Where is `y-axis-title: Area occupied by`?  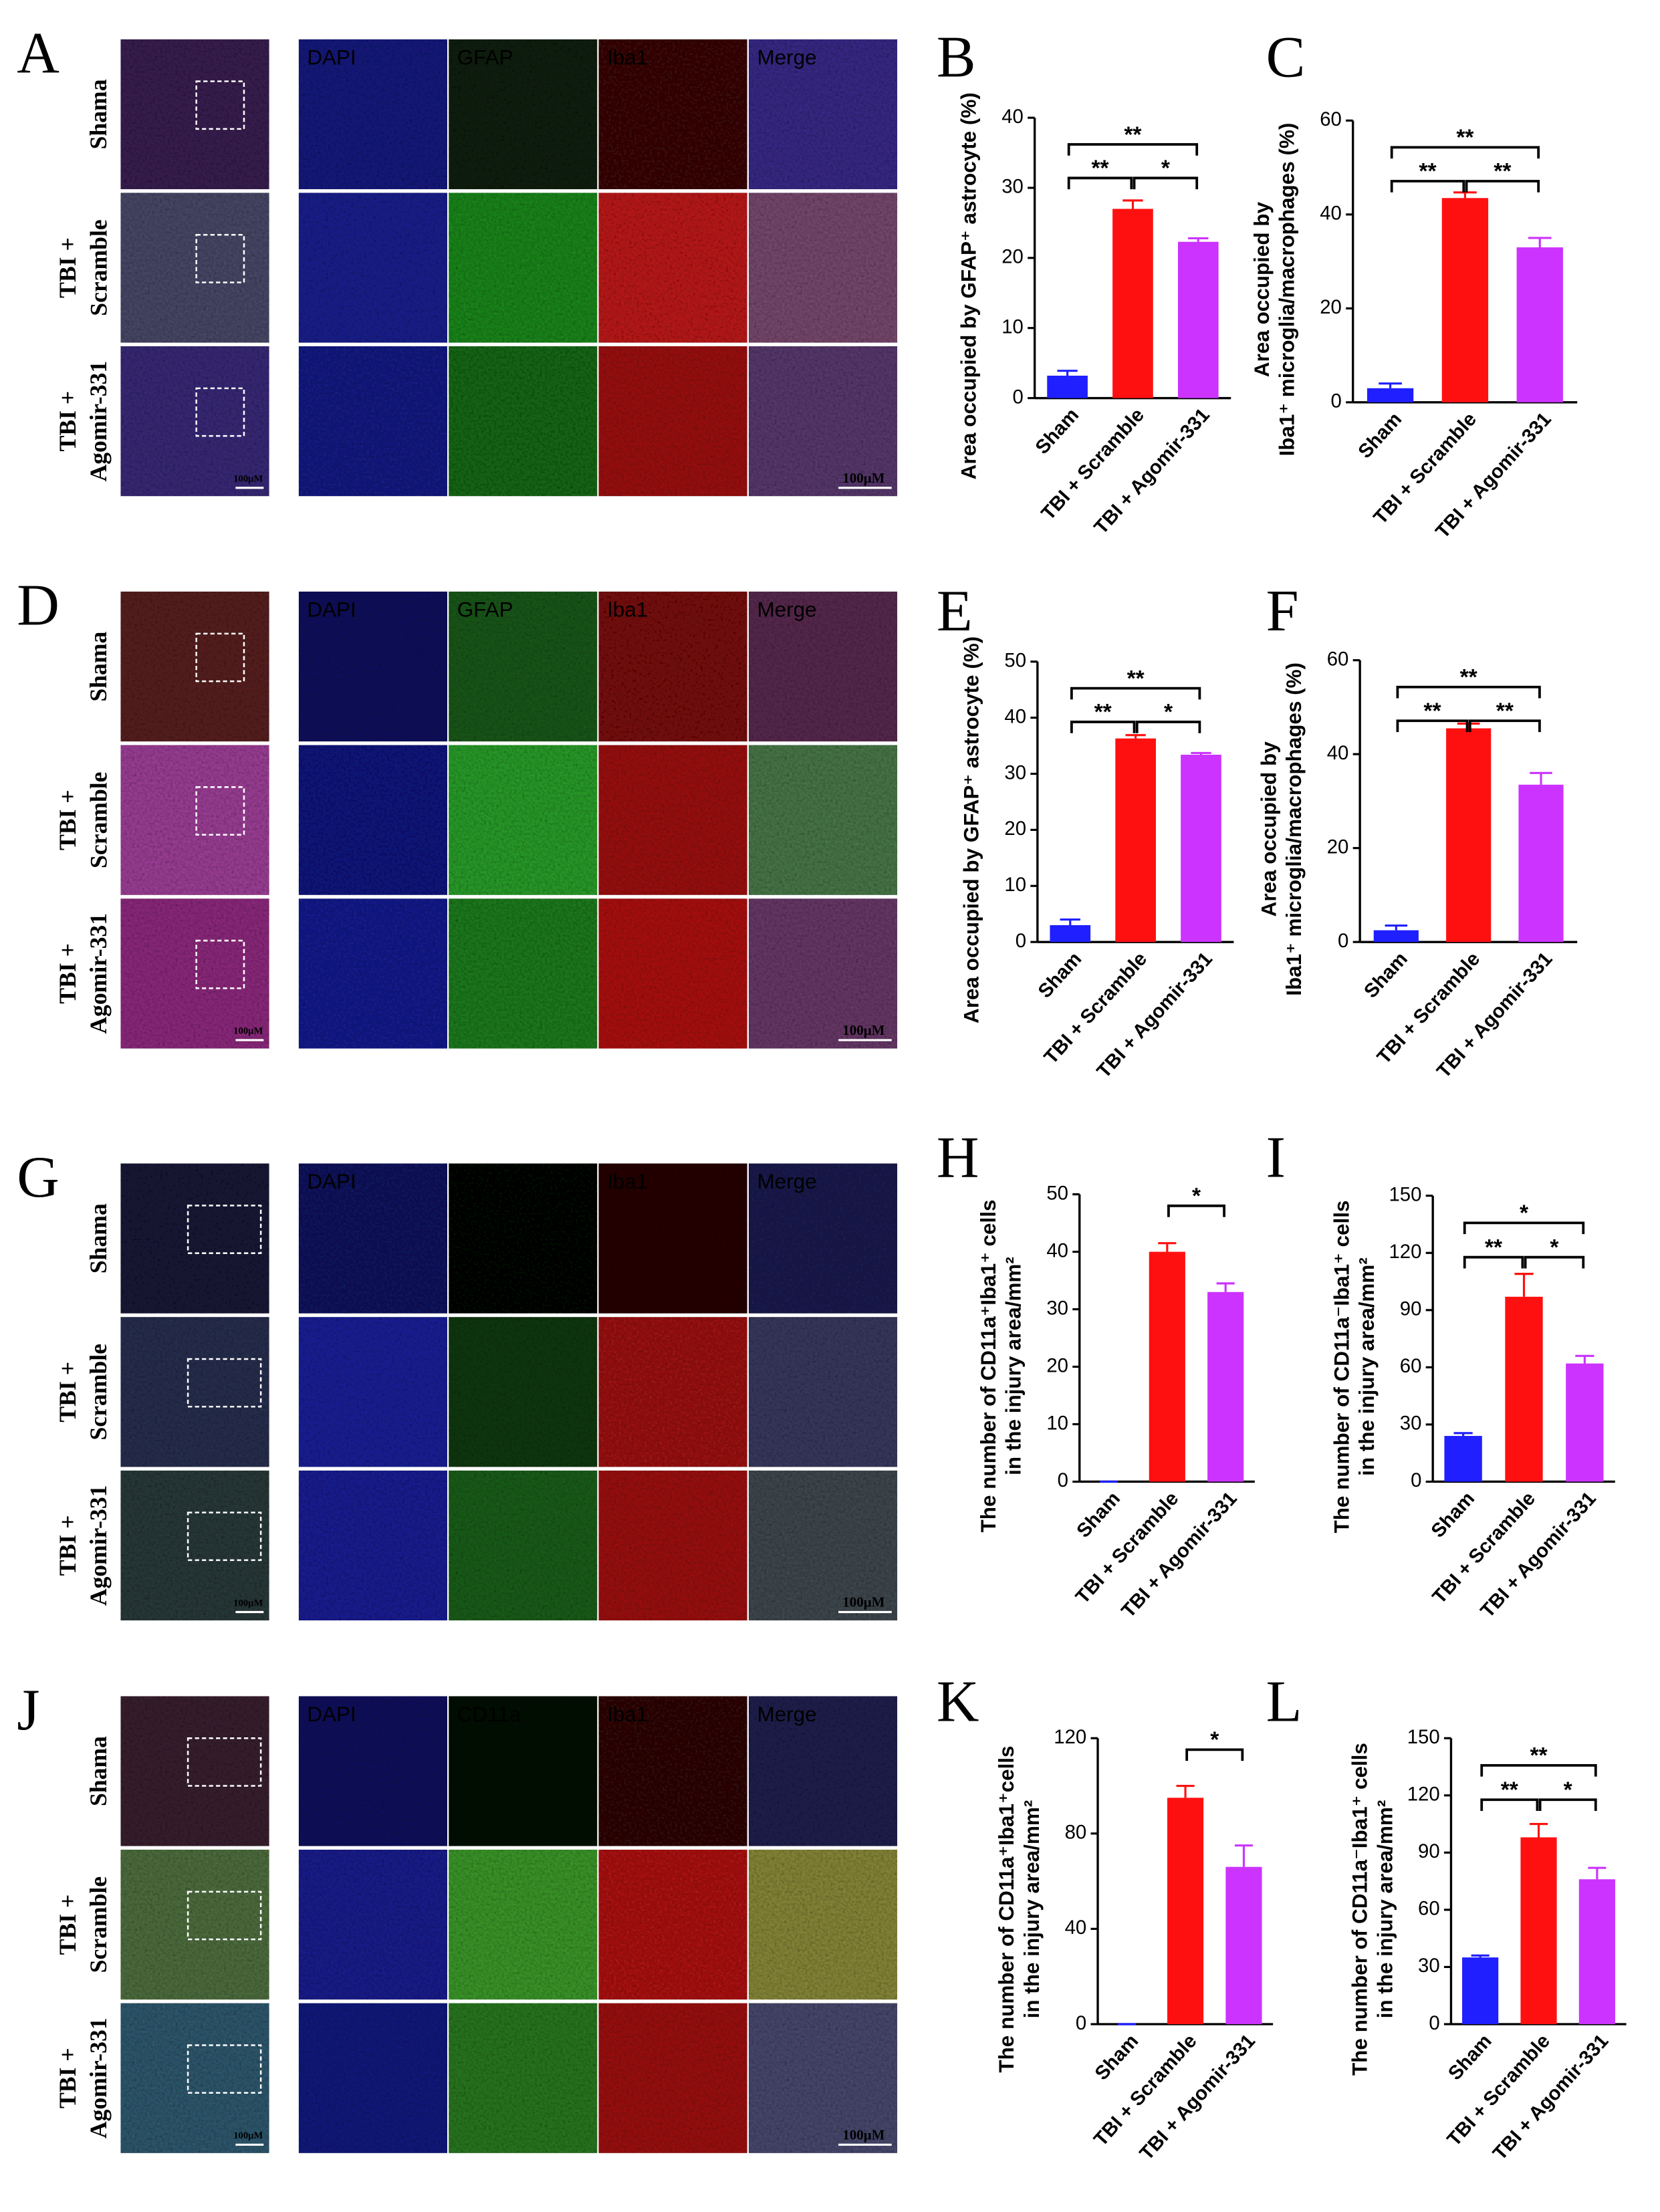
y-axis-title: Area occupied by is located at coordinates (1262, 289).